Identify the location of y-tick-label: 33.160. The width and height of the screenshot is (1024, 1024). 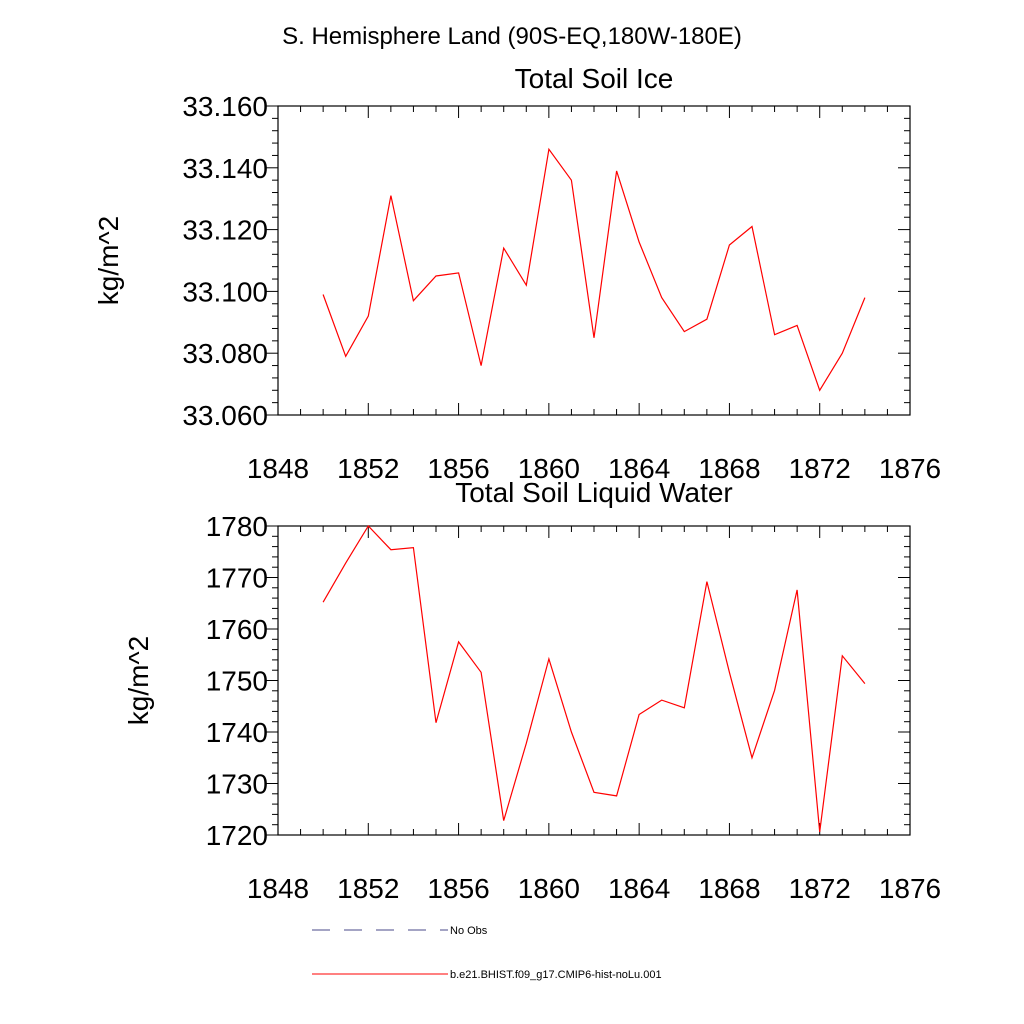
(225, 106).